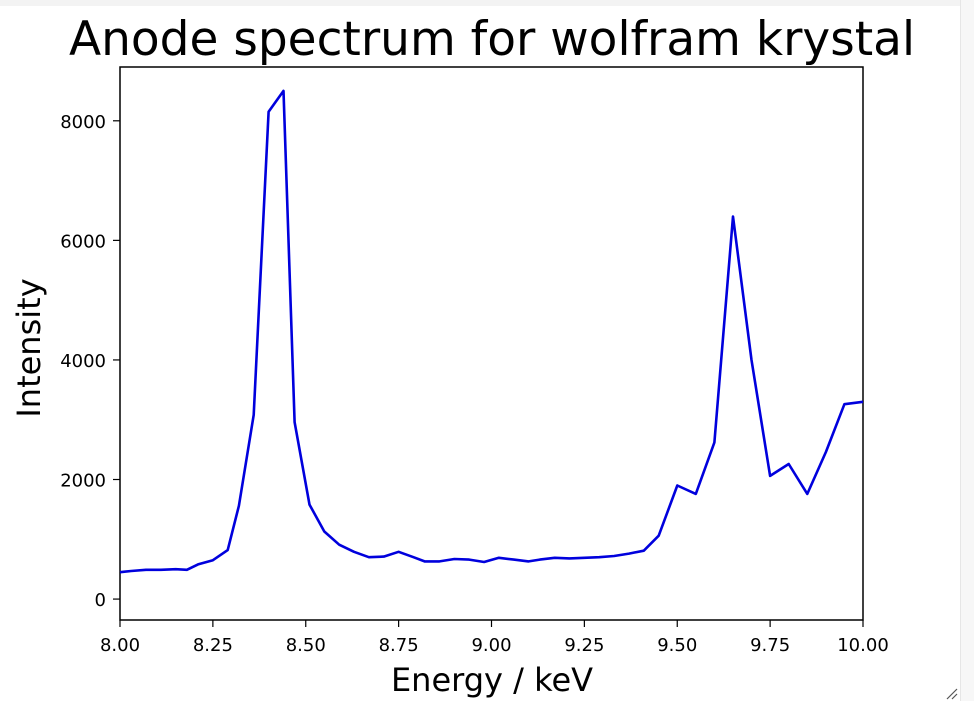 The width and height of the screenshot is (974, 701). What do you see at coordinates (677, 645) in the screenshot?
I see `x-tick-label: 9.50` at bounding box center [677, 645].